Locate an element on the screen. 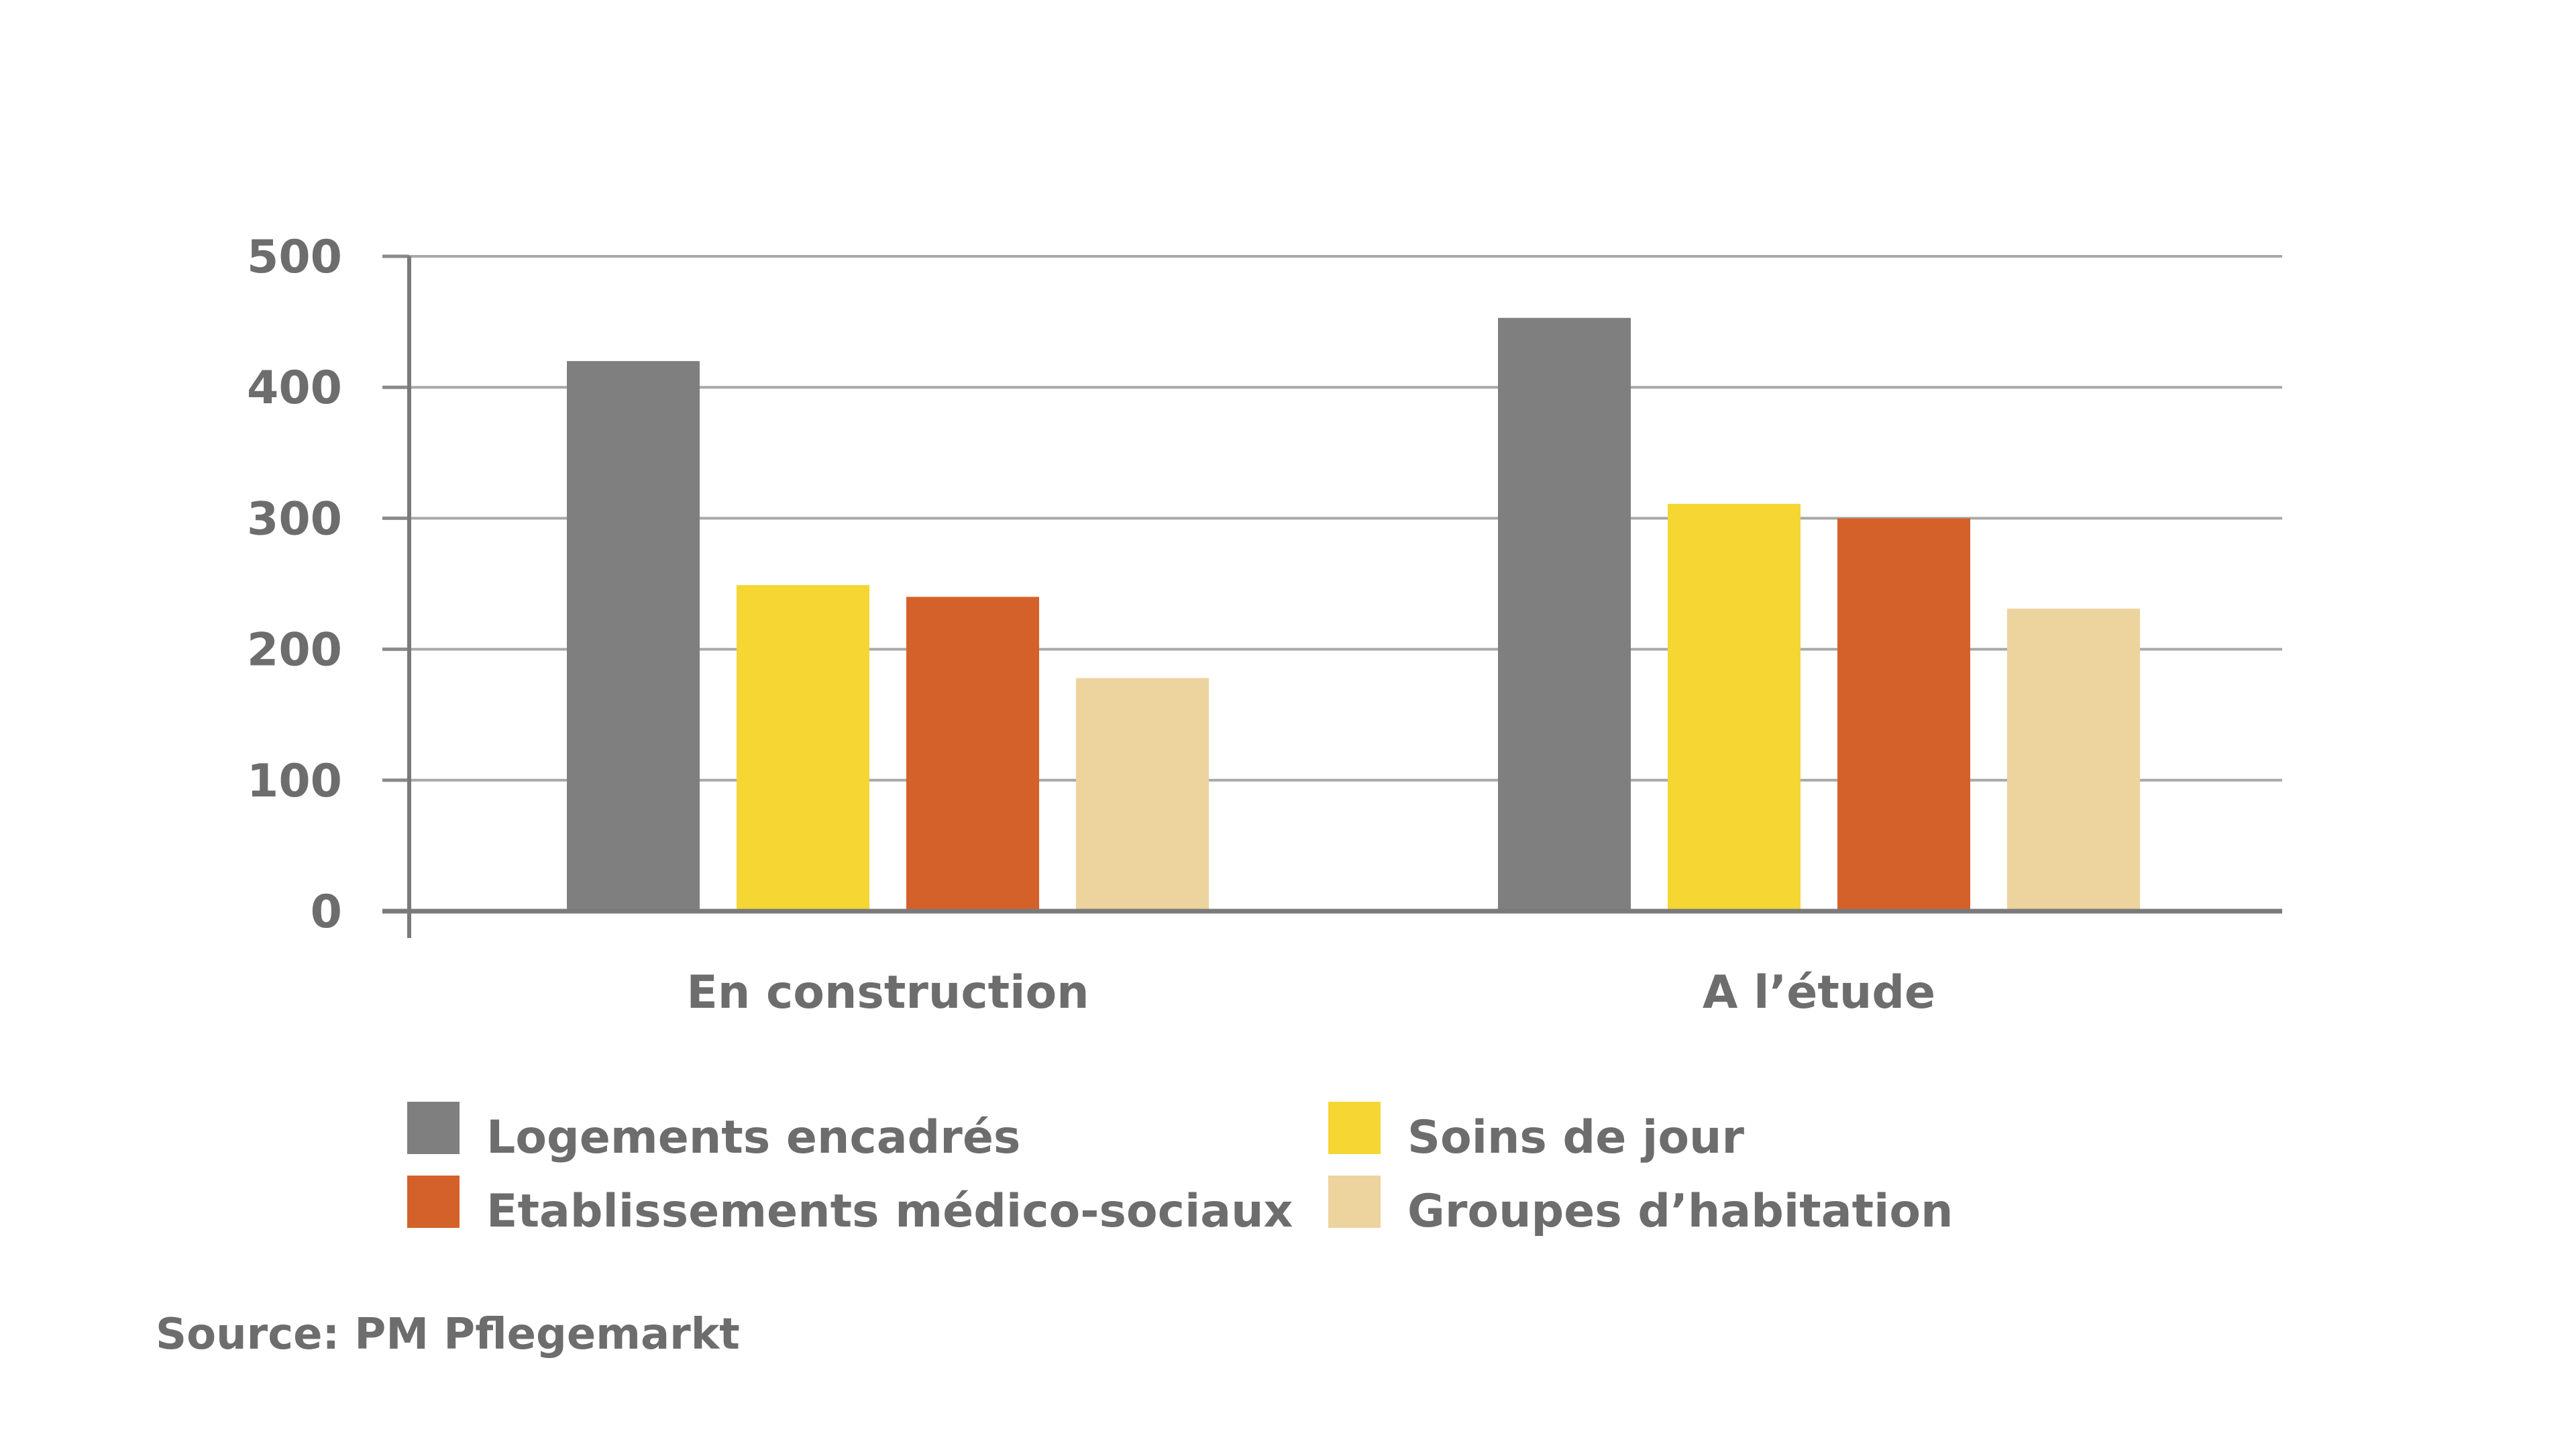 Image resolution: width=2576 pixels, height=1452 pixels. legend-label: Groupes d’habitation is located at coordinates (1680, 1212).